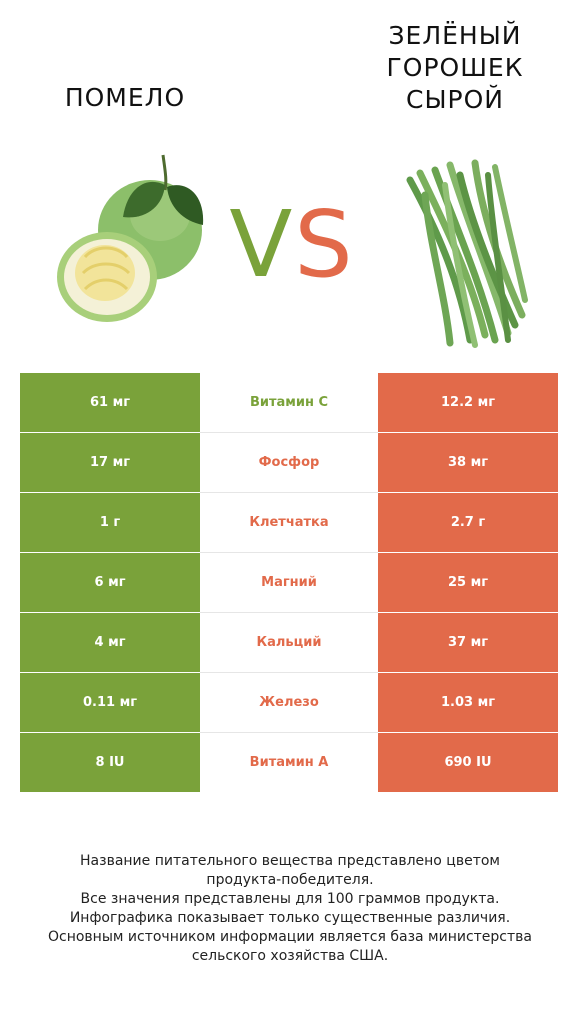 The height and width of the screenshot is (1024, 580). Describe the element at coordinates (468, 462) in the screenshot. I see `right-value: 38 мг` at that location.